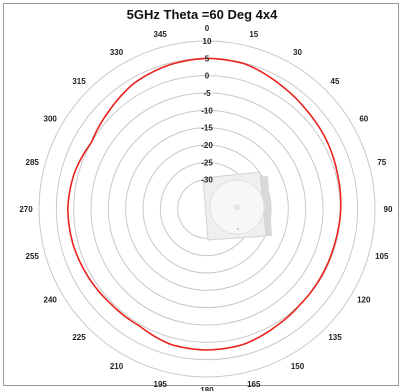 The height and width of the screenshot is (391, 404). I want to click on angle-tick-label: 135, so click(335, 337).